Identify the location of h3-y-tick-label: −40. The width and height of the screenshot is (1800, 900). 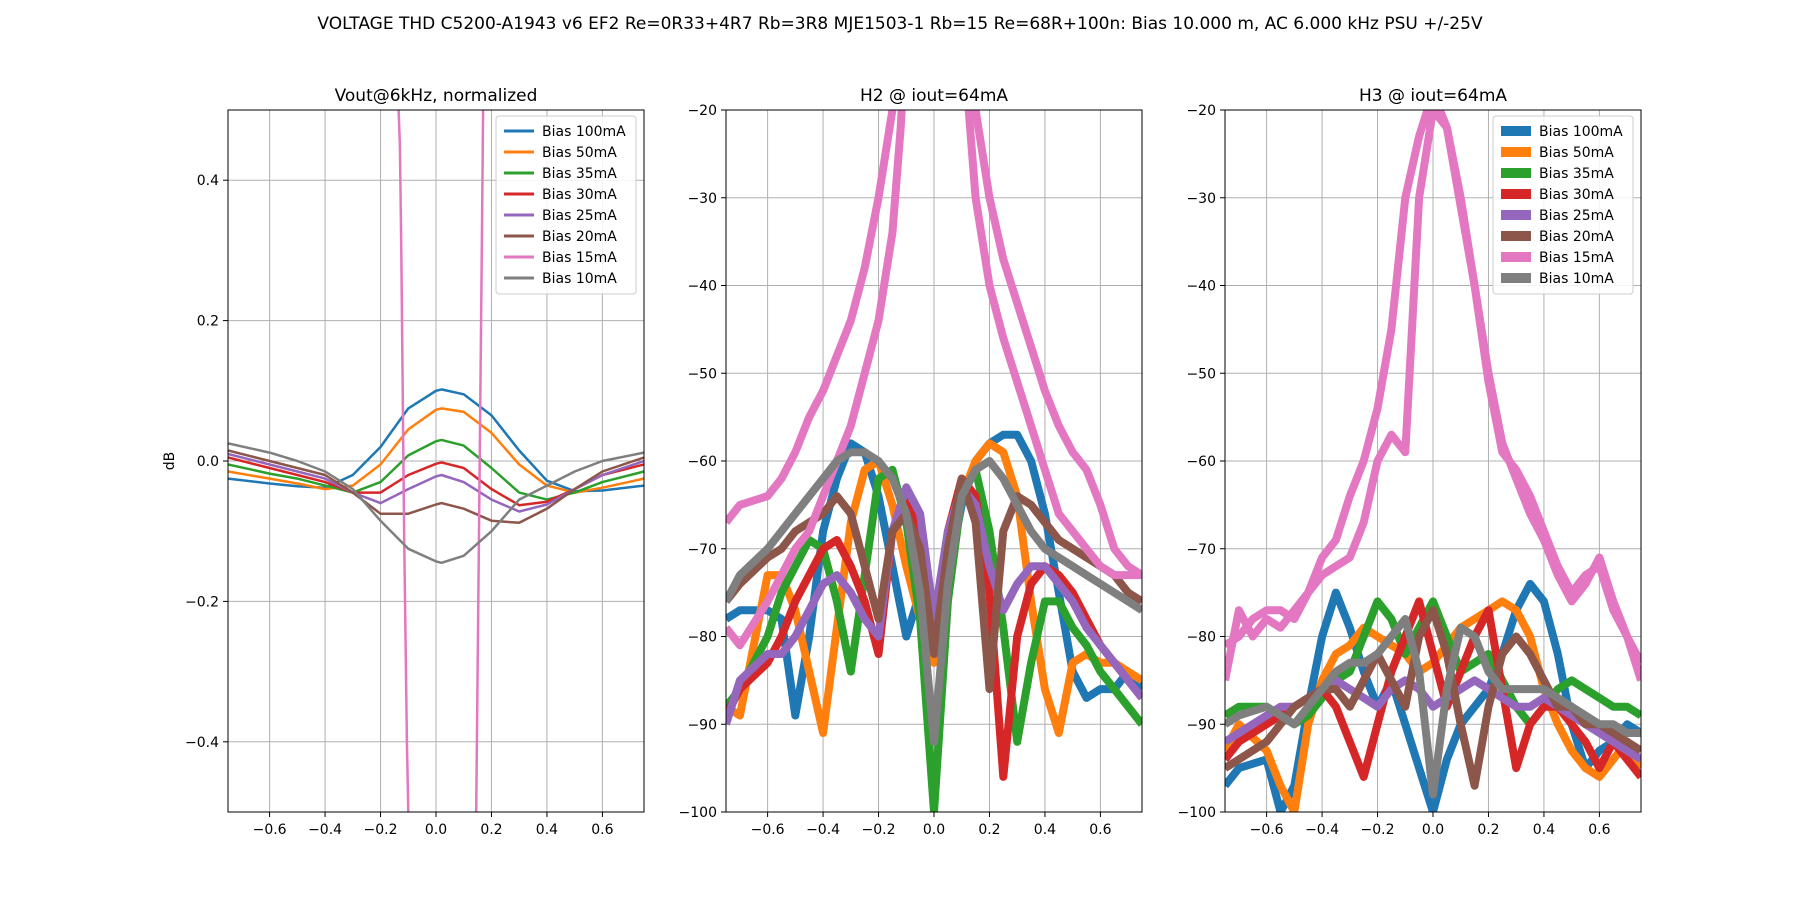
(1201, 287).